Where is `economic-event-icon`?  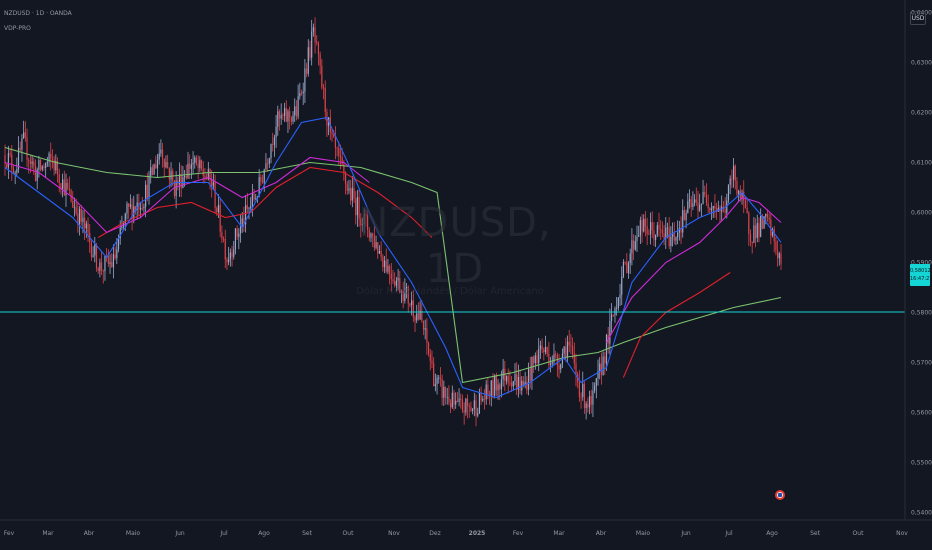 economic-event-icon is located at coordinates (780, 495).